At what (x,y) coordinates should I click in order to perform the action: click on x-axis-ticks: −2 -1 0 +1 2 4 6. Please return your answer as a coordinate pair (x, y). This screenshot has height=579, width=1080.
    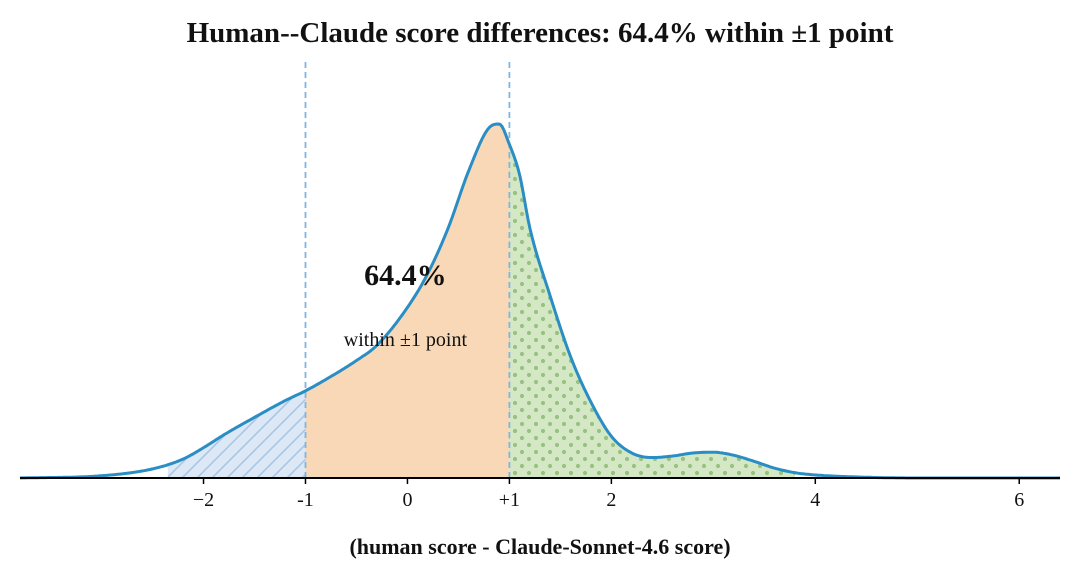
    Looking at the image, I should click on (608, 494).